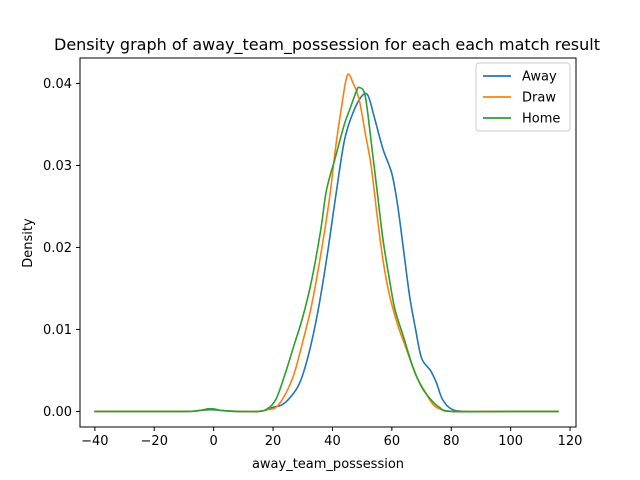 This screenshot has height=480, width=640. I want to click on y-tick-label: 0.00, so click(57, 412).